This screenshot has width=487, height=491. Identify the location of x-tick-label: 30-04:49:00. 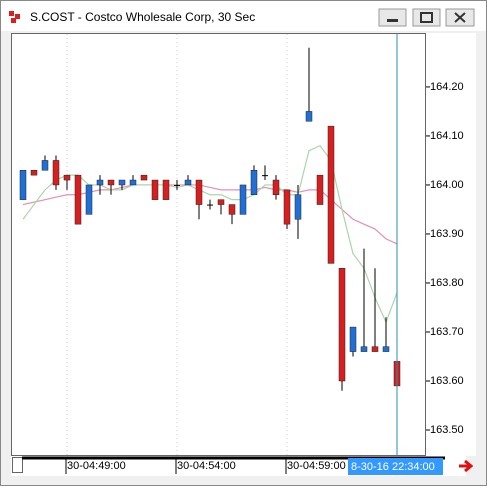
(96, 466).